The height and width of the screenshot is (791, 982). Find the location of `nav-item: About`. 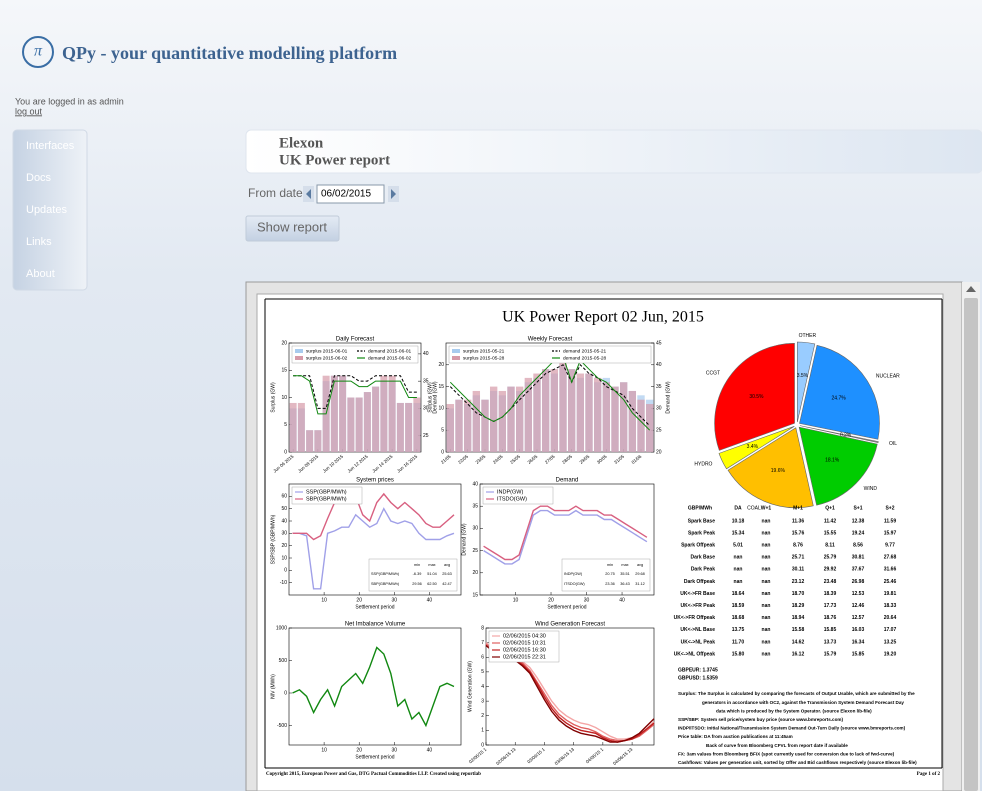

nav-item: About is located at coordinates (40, 274).